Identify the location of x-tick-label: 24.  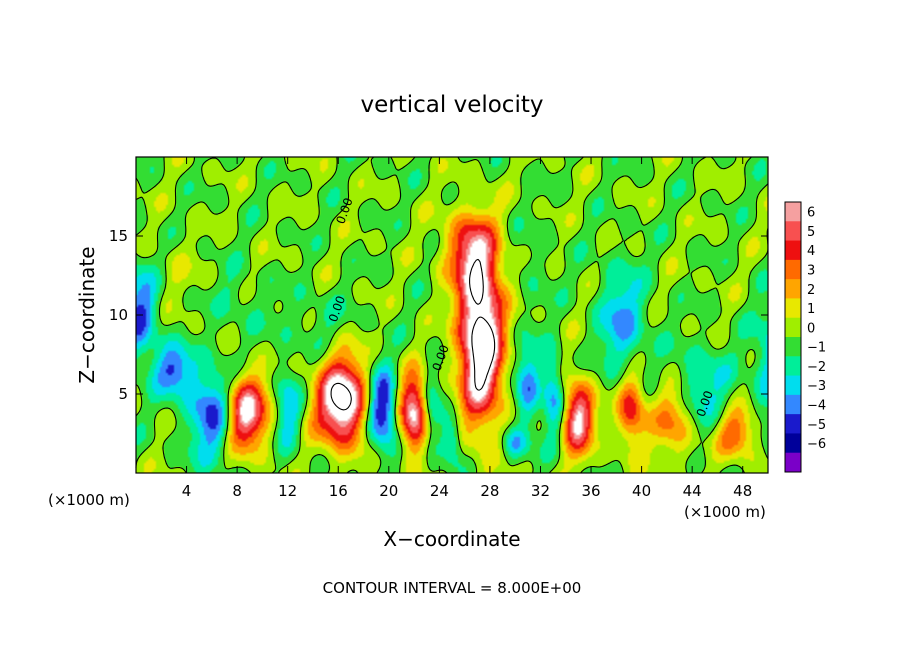
(439, 491).